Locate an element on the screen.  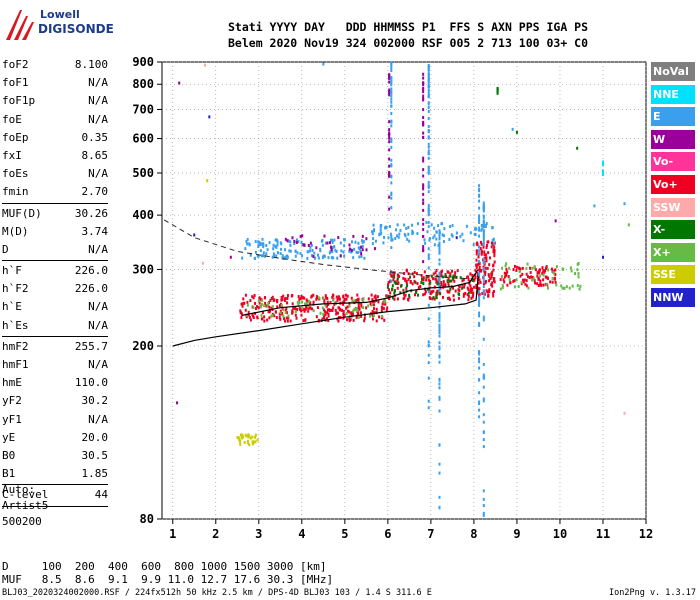
param-name: MUF(D) is located at coordinates (22, 213).